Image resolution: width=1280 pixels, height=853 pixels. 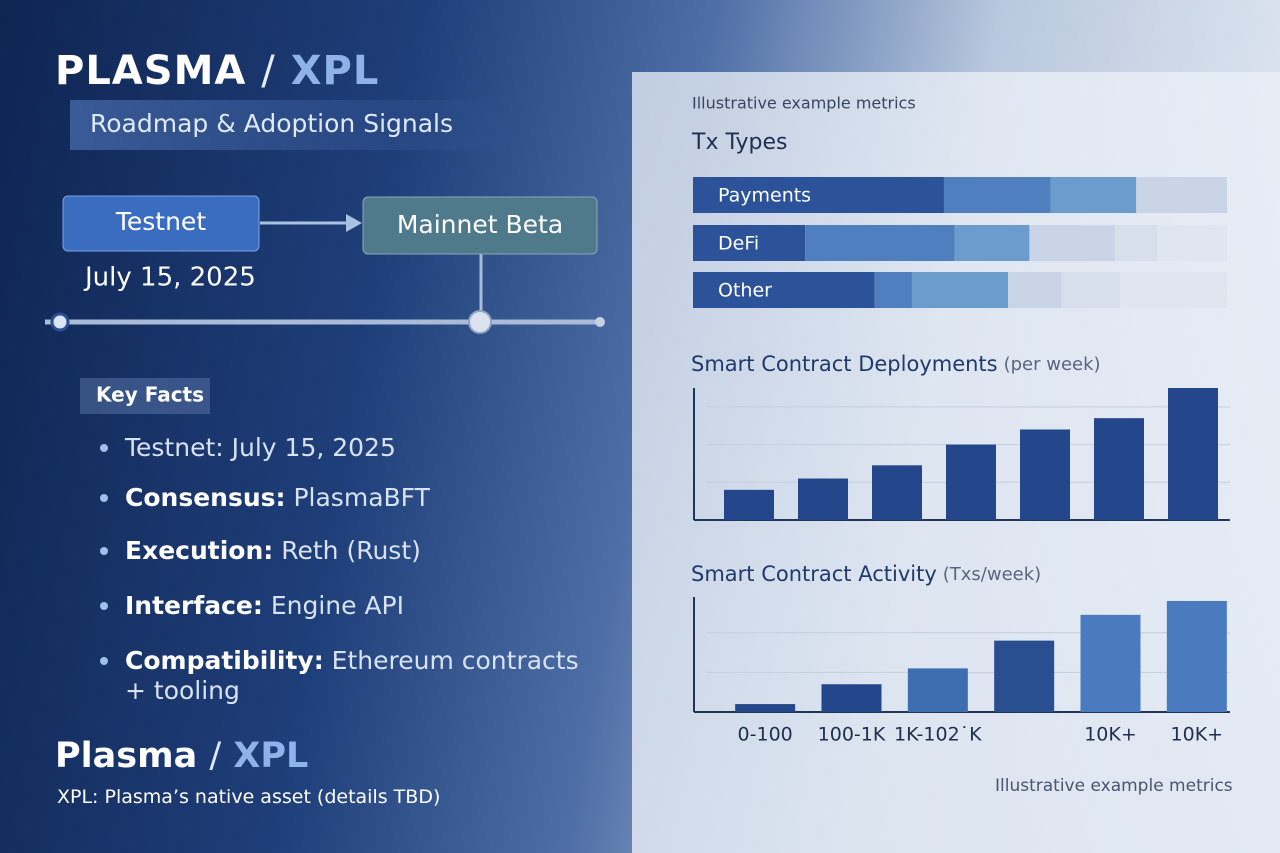 I want to click on footer-title: Plasma / XPL, so click(x=181, y=756).